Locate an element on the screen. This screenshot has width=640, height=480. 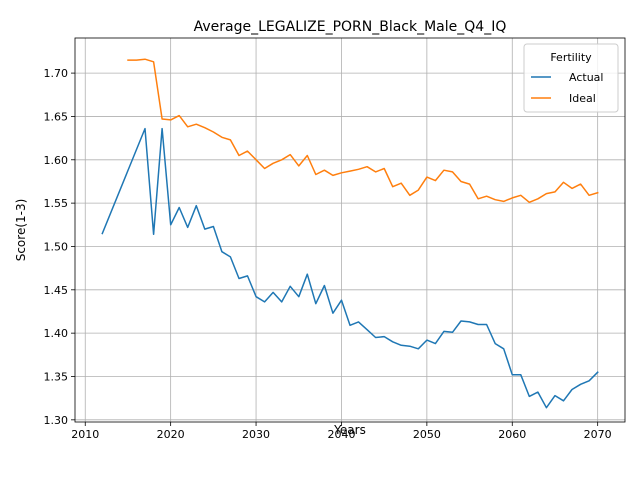
x-tick-label: 2020 is located at coordinates (171, 434).